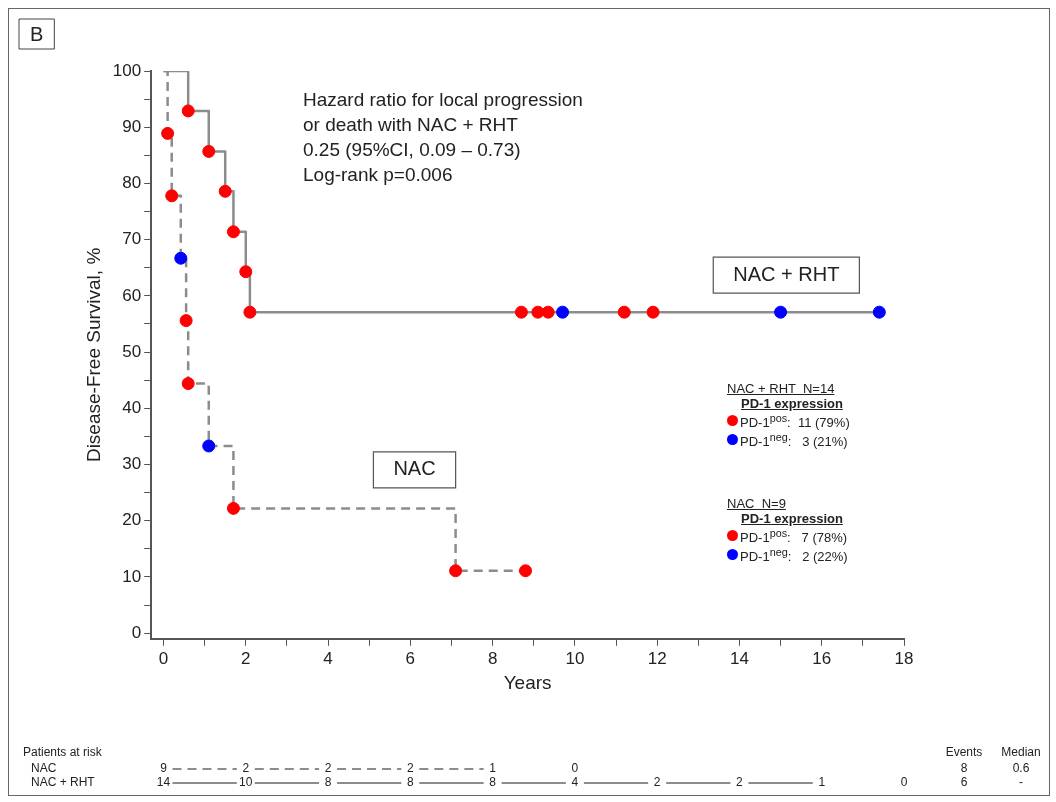 The width and height of the screenshot is (1056, 802). I want to click on annotation: Hazard ratio for local progression, so click(443, 100).